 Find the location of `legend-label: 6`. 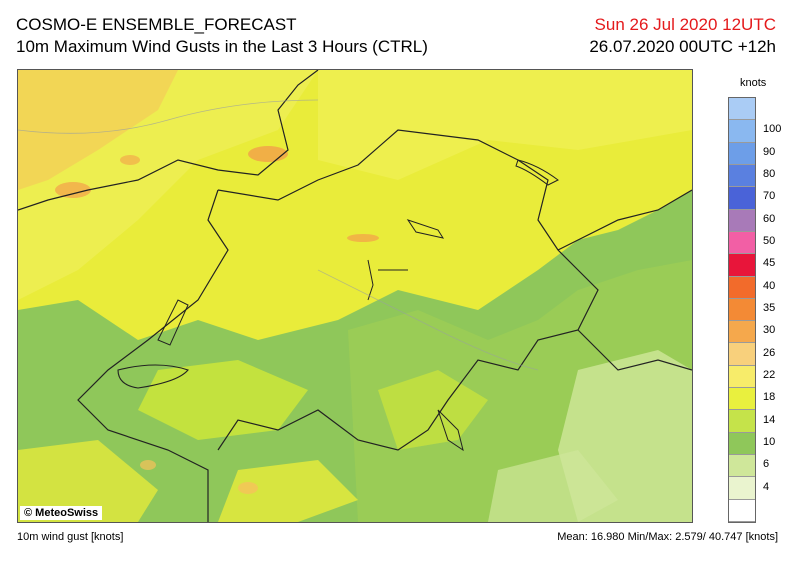

legend-label: 6 is located at coordinates (766, 464).